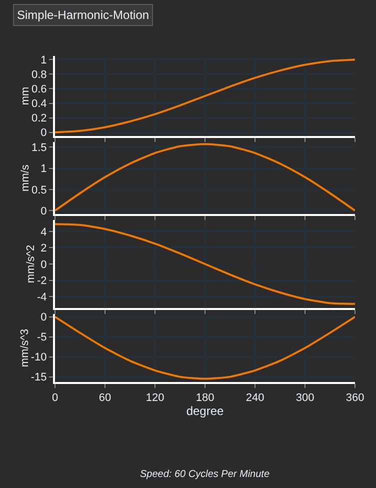 The width and height of the screenshot is (376, 488). Describe the element at coordinates (26, 96) in the screenshot. I see `y-axis-title: mm` at that location.